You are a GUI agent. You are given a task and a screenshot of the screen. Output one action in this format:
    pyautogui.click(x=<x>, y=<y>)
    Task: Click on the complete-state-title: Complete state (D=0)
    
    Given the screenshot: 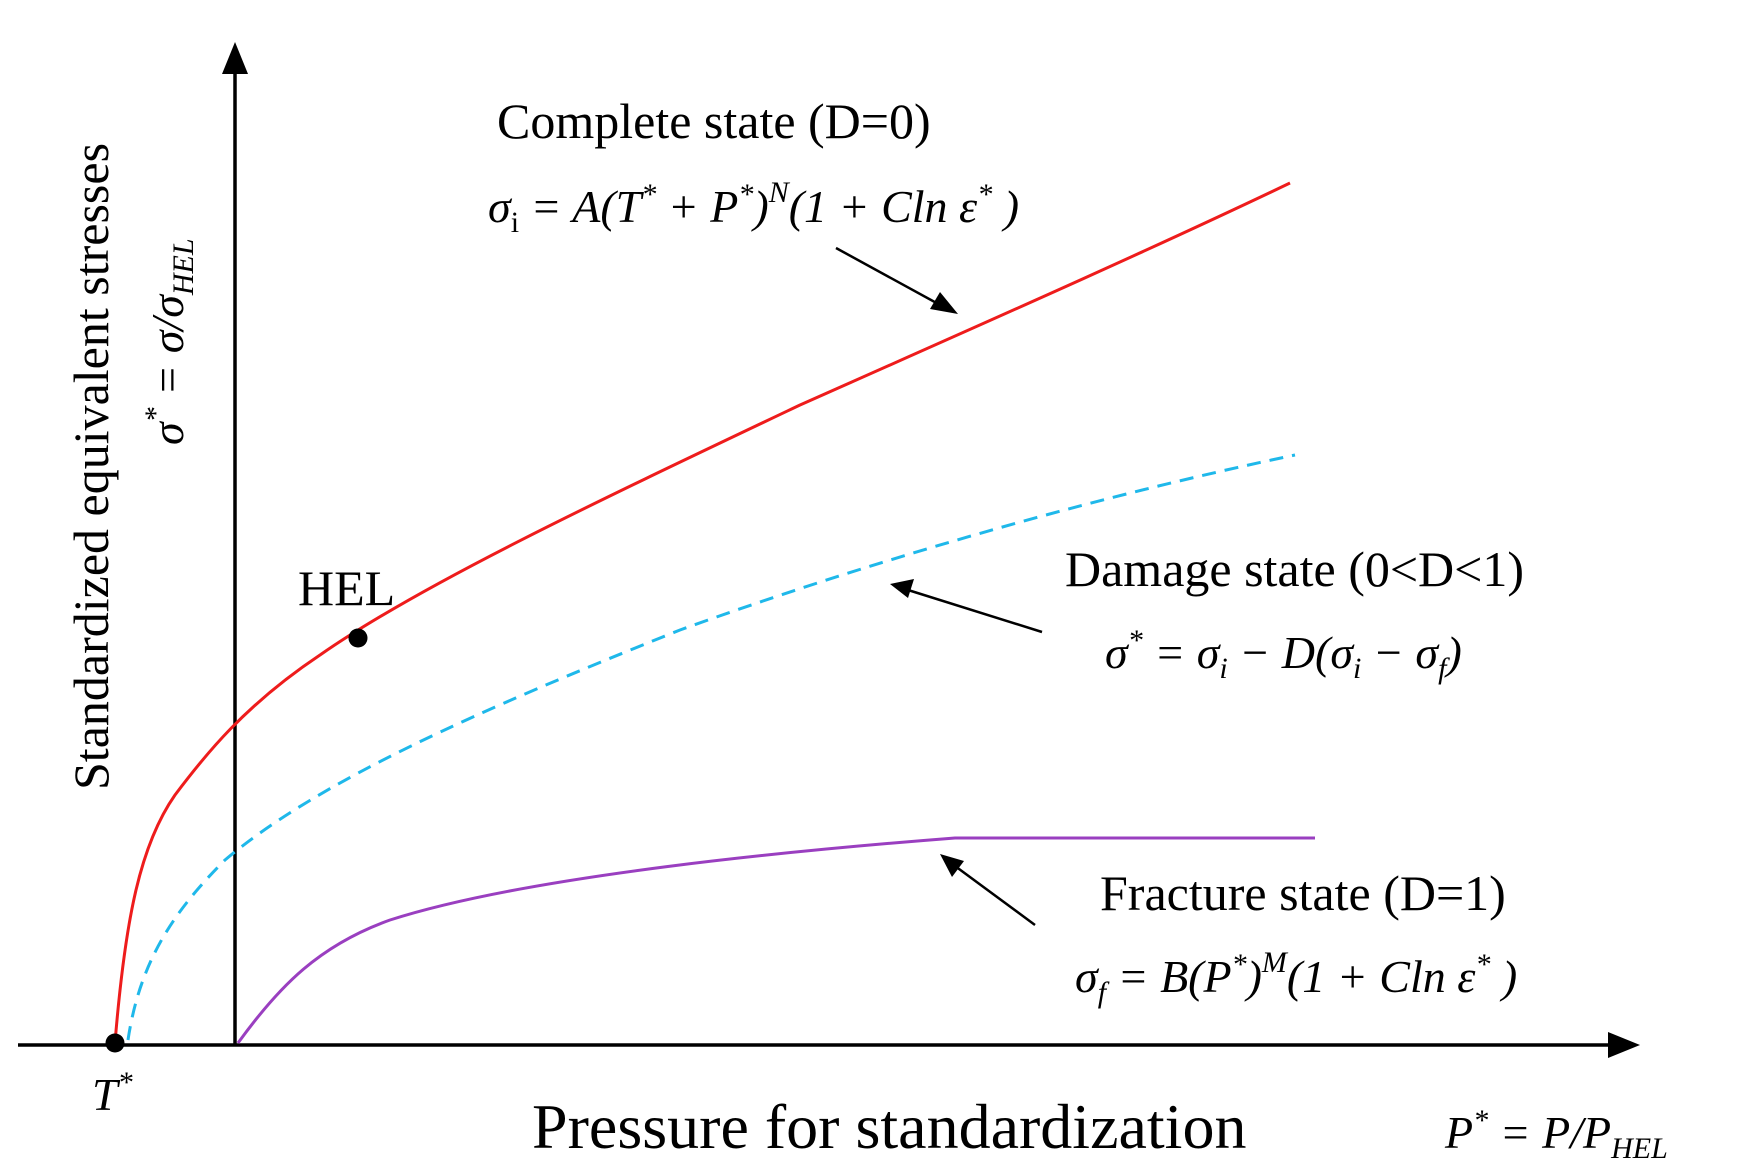 What is the action you would take?
    pyautogui.click(x=714, y=121)
    